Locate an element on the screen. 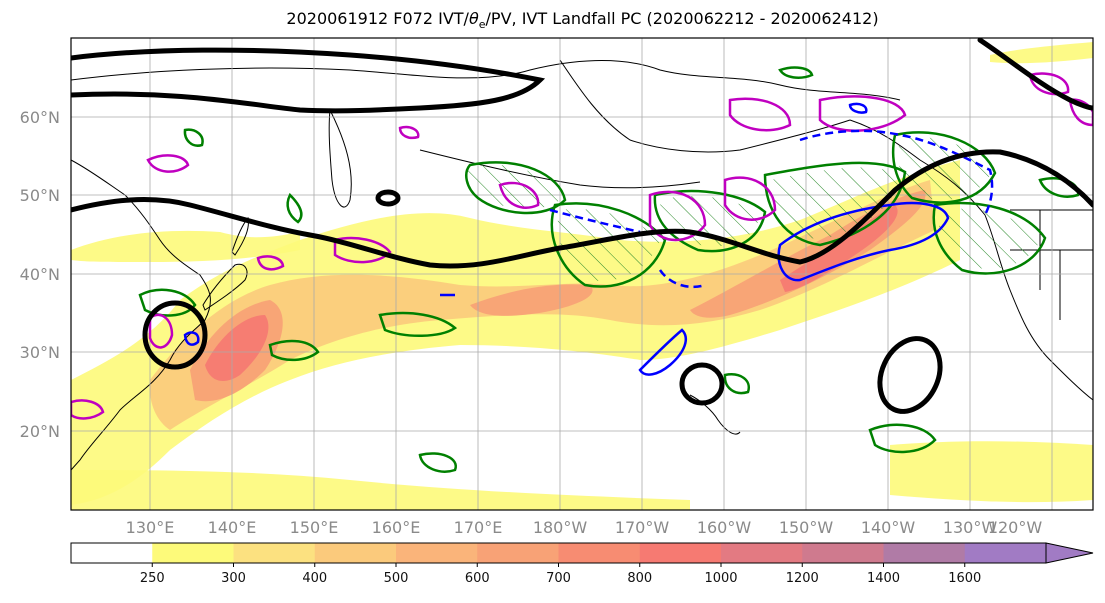 Image resolution: width=1105 pixels, height=603 pixels. ivt-700-east is located at coordinates (808, 254).